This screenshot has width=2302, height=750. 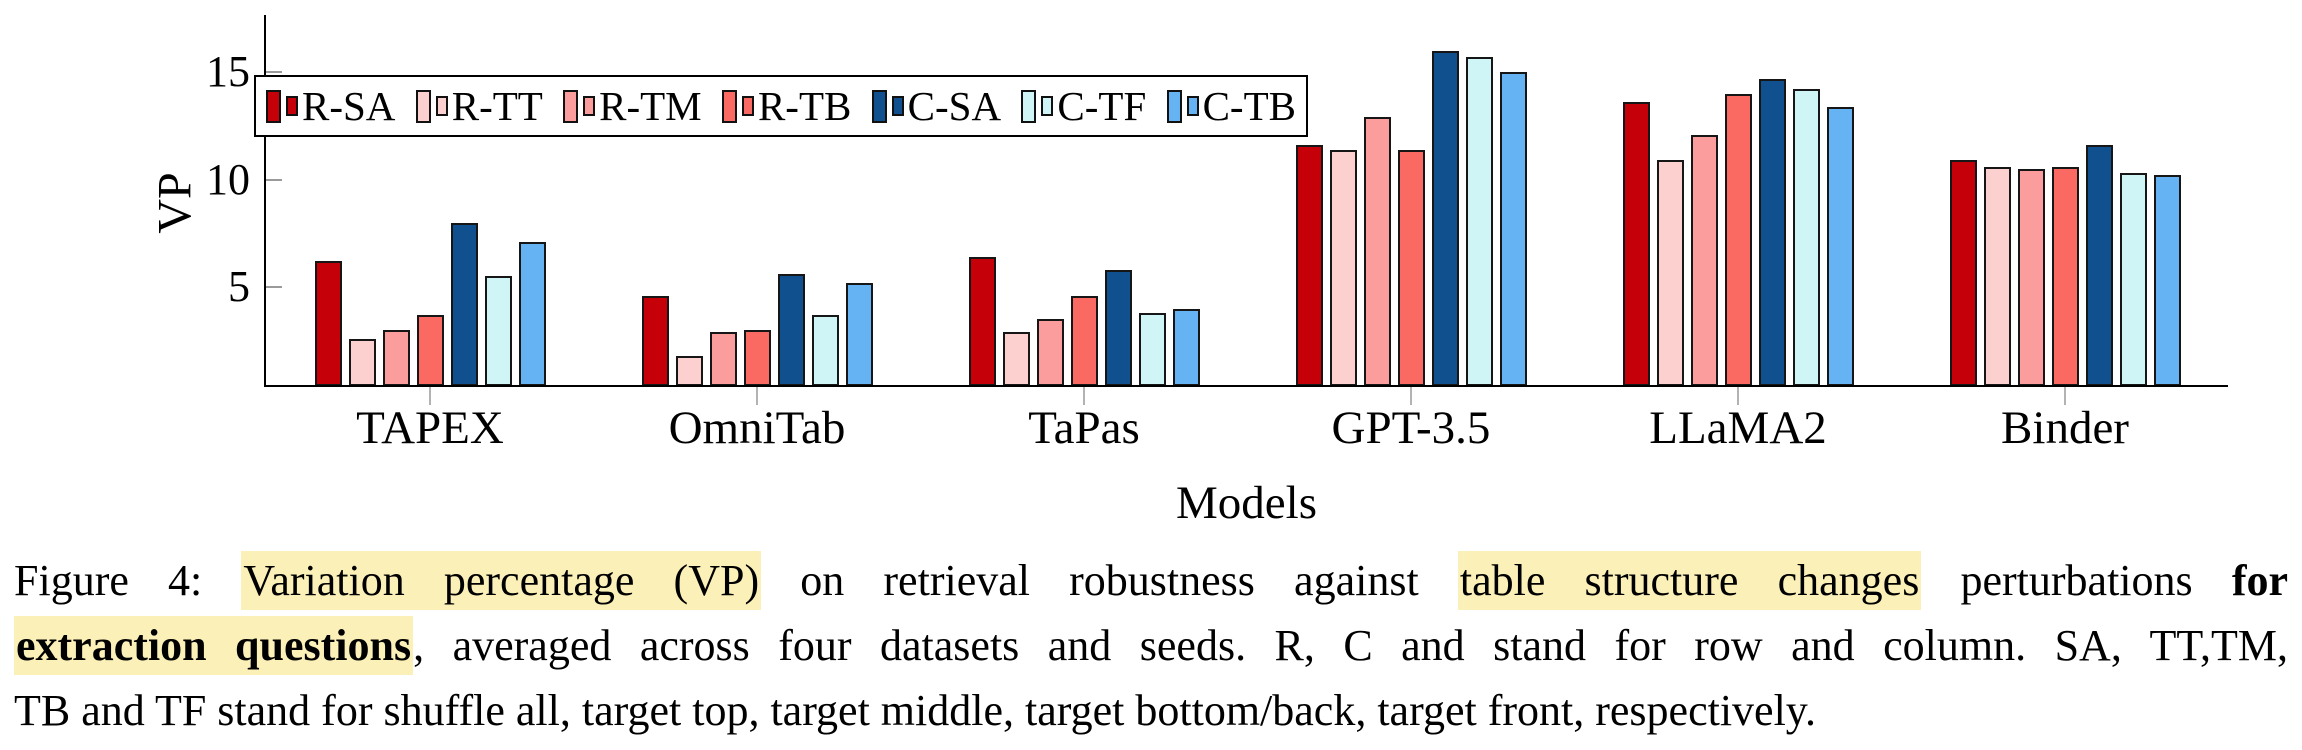 What do you see at coordinates (430, 428) in the screenshot?
I see `category-label: TAPEX` at bounding box center [430, 428].